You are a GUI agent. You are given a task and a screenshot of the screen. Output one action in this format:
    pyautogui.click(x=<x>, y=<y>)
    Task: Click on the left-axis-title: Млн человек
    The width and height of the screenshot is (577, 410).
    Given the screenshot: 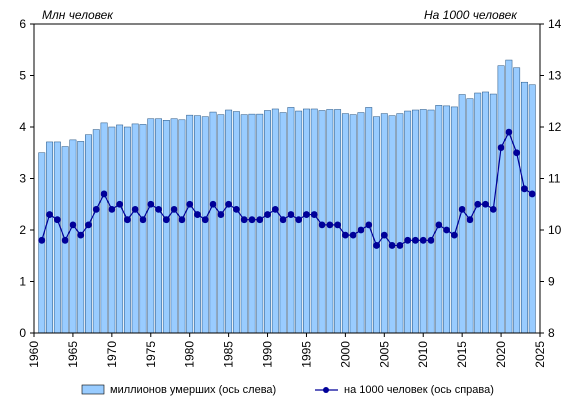 What is the action you would take?
    pyautogui.click(x=78, y=15)
    